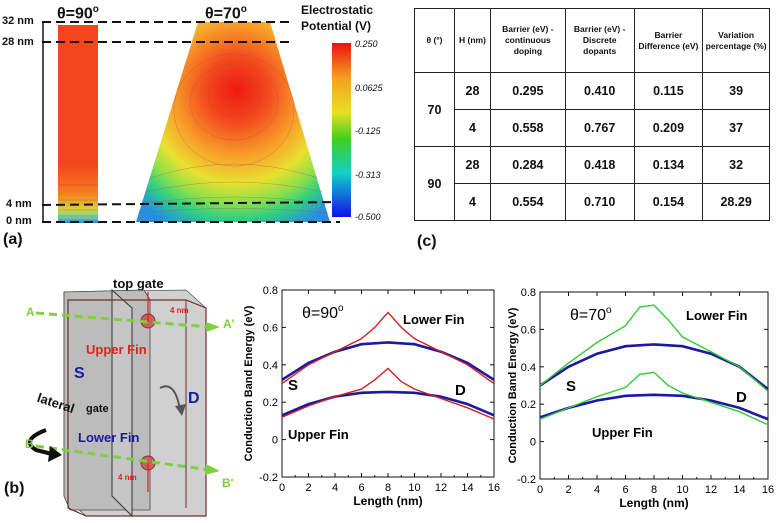  I want to click on table-header: Barrier (eV) -continuous doping, so click(527, 40).